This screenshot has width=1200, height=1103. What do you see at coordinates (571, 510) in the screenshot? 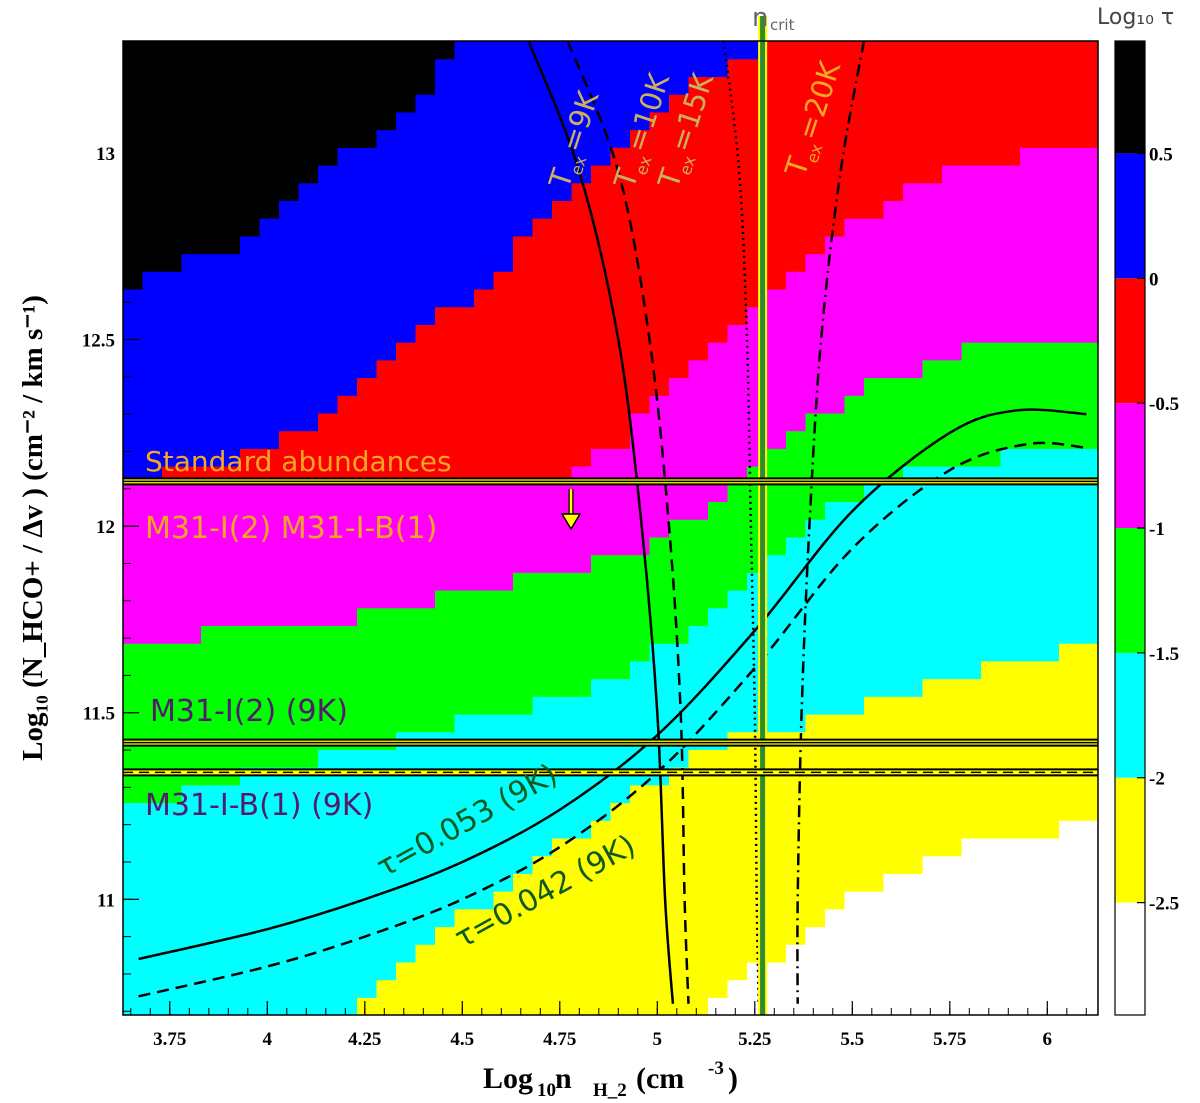
I see `upper-limit-arrow` at bounding box center [571, 510].